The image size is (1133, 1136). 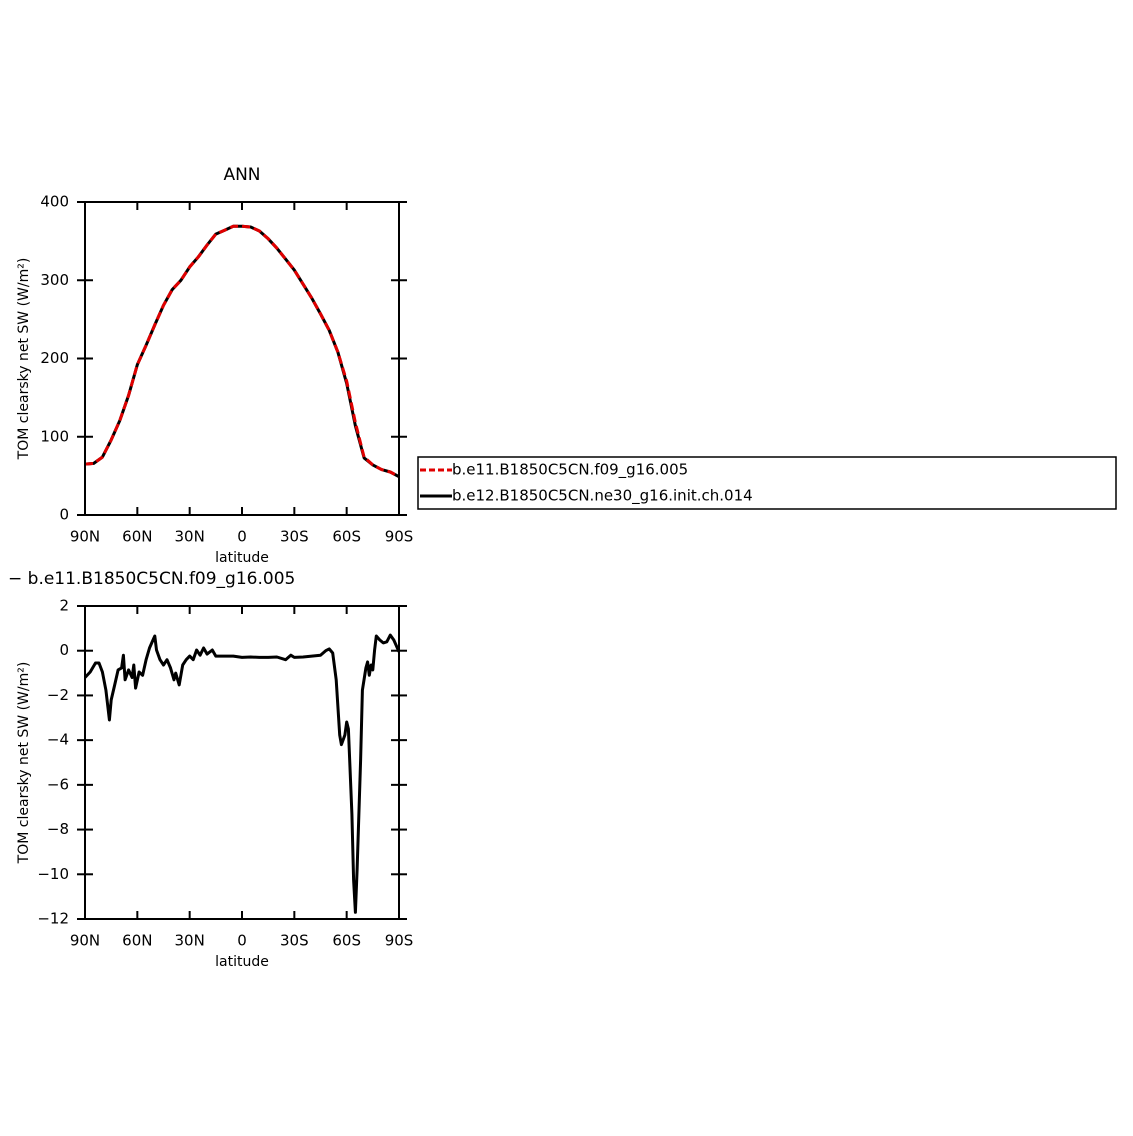 What do you see at coordinates (58, 695) in the screenshot?
I see `y-tick-label: −2` at bounding box center [58, 695].